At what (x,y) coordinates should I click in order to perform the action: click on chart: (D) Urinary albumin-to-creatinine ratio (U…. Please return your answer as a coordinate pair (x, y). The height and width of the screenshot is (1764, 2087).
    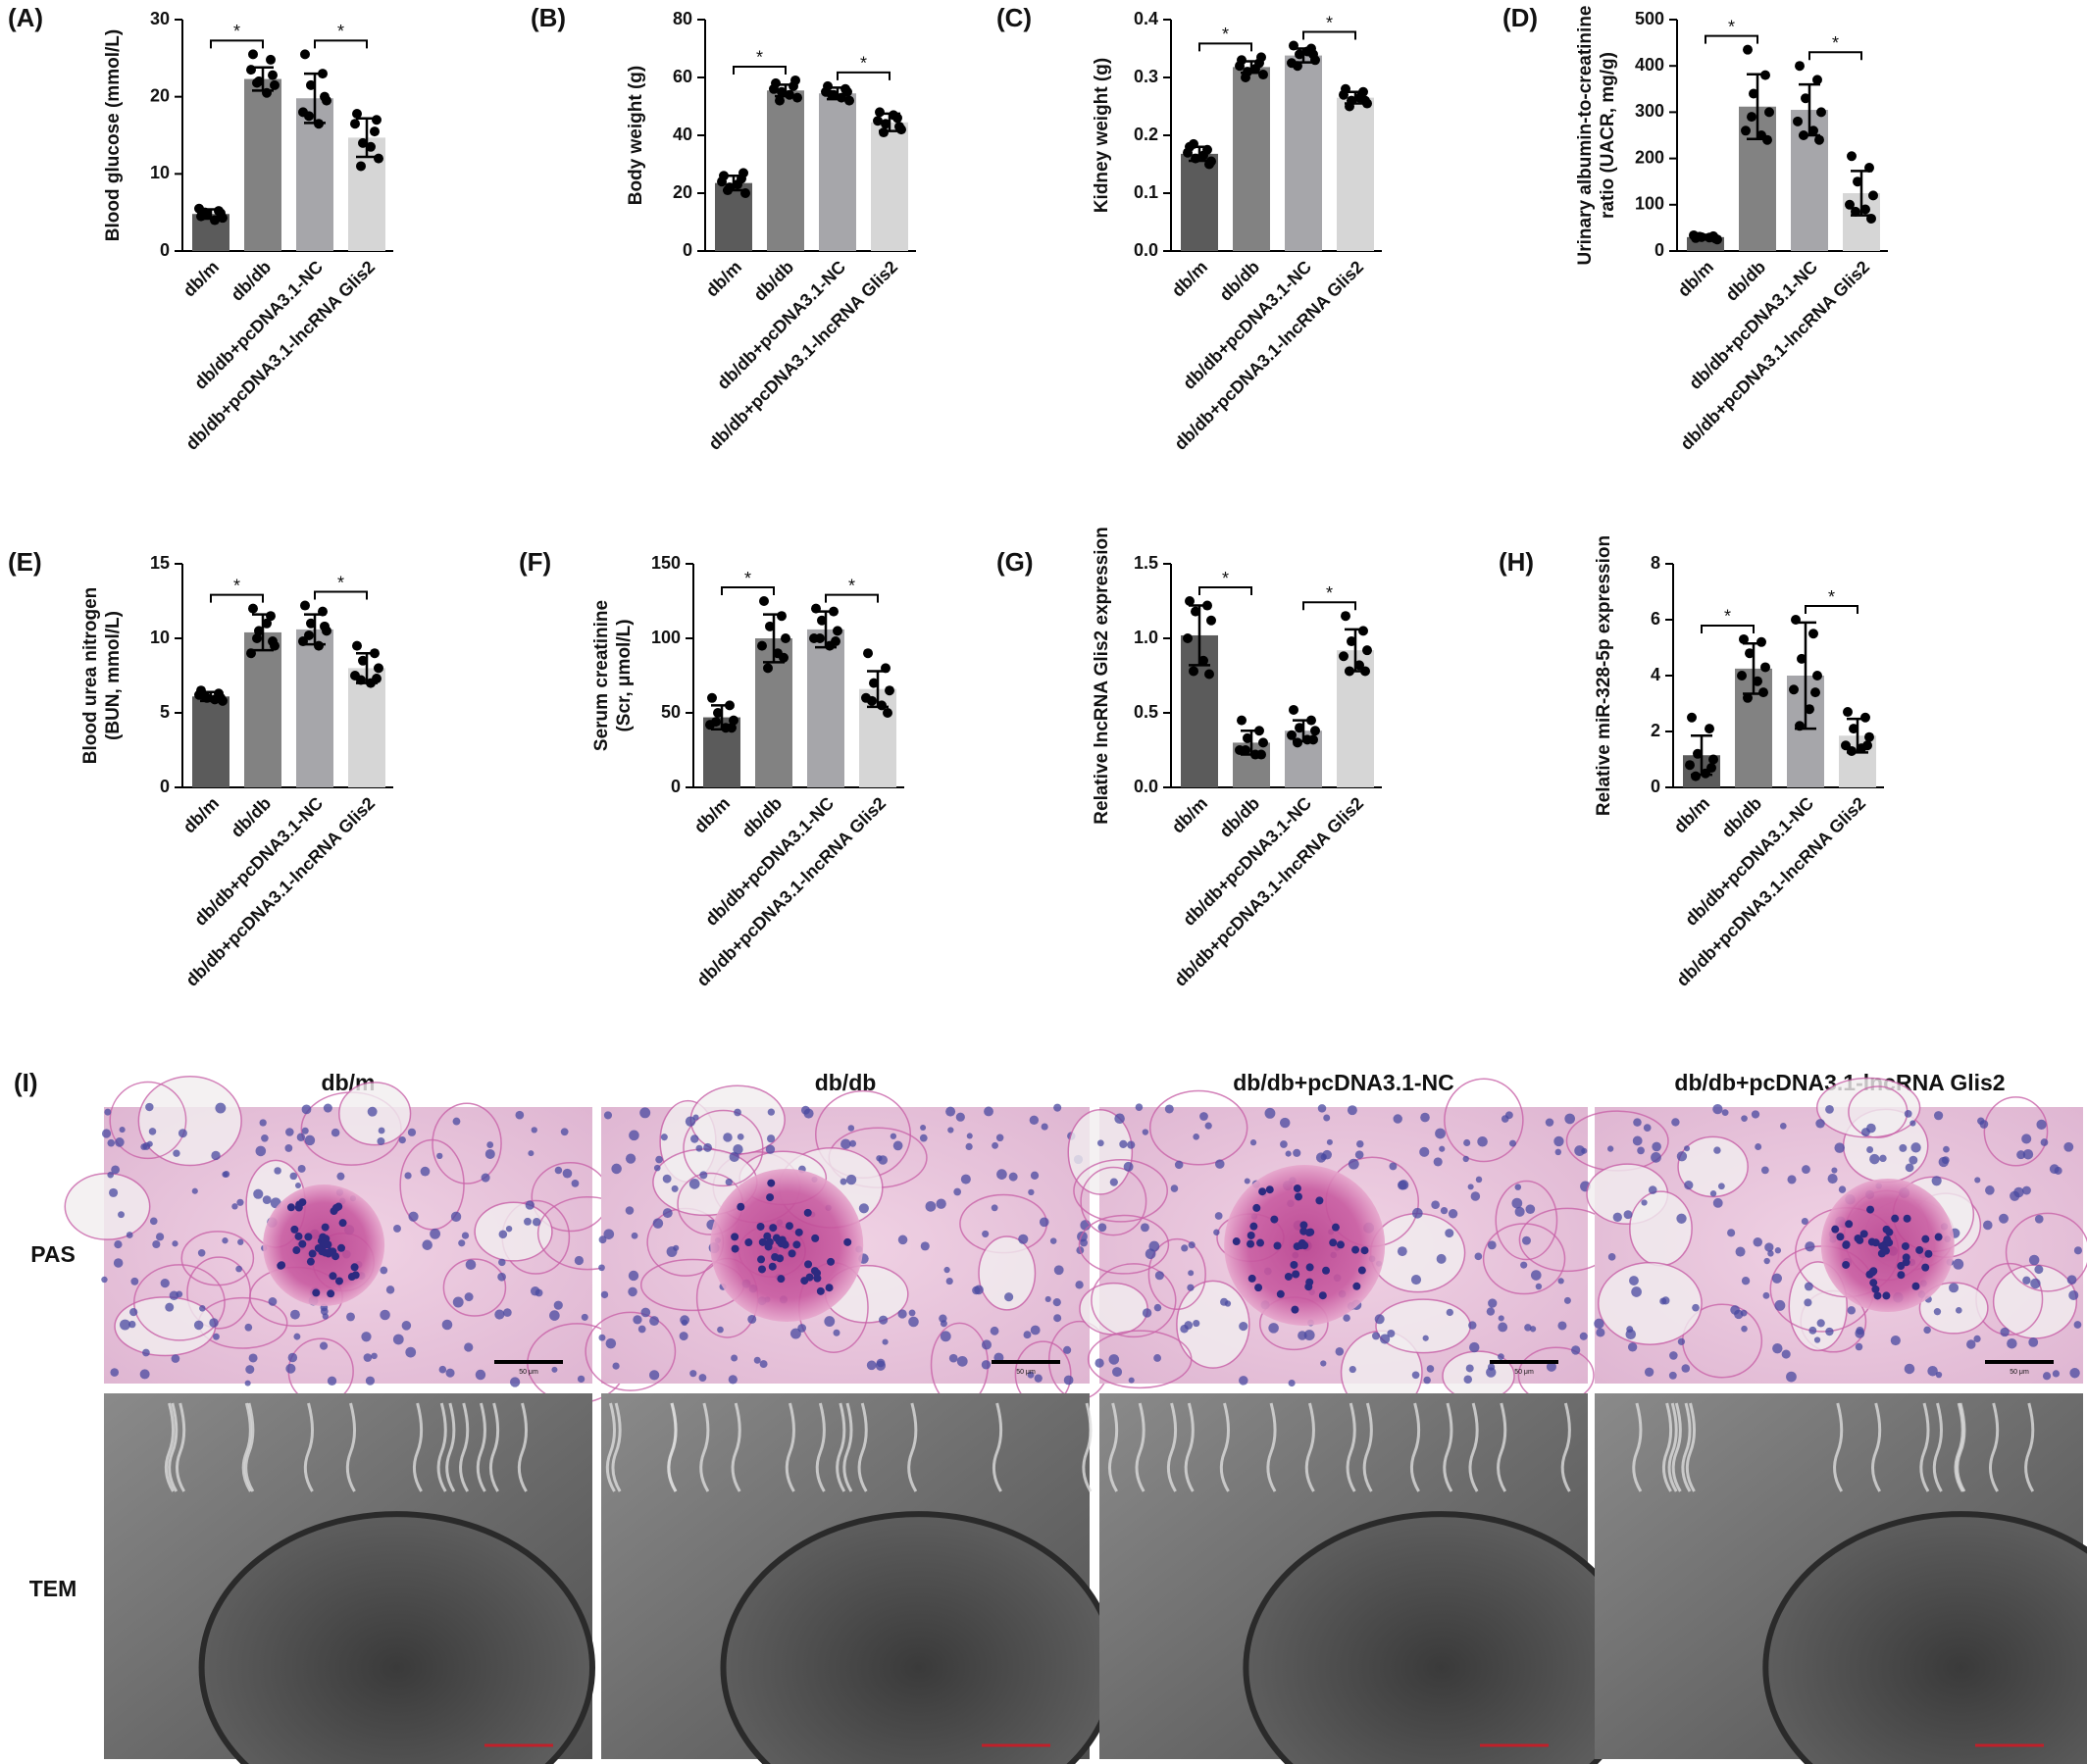
    Looking at the image, I should click on (1695, 228).